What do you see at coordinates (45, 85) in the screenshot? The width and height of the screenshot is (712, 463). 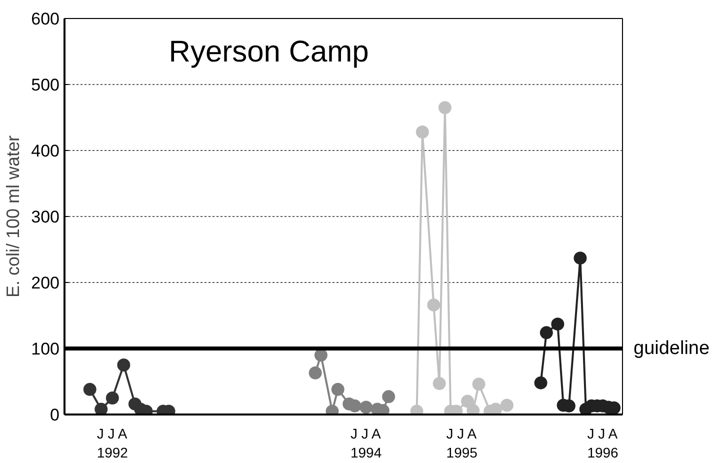 I see `y-tick-label: 500` at bounding box center [45, 85].